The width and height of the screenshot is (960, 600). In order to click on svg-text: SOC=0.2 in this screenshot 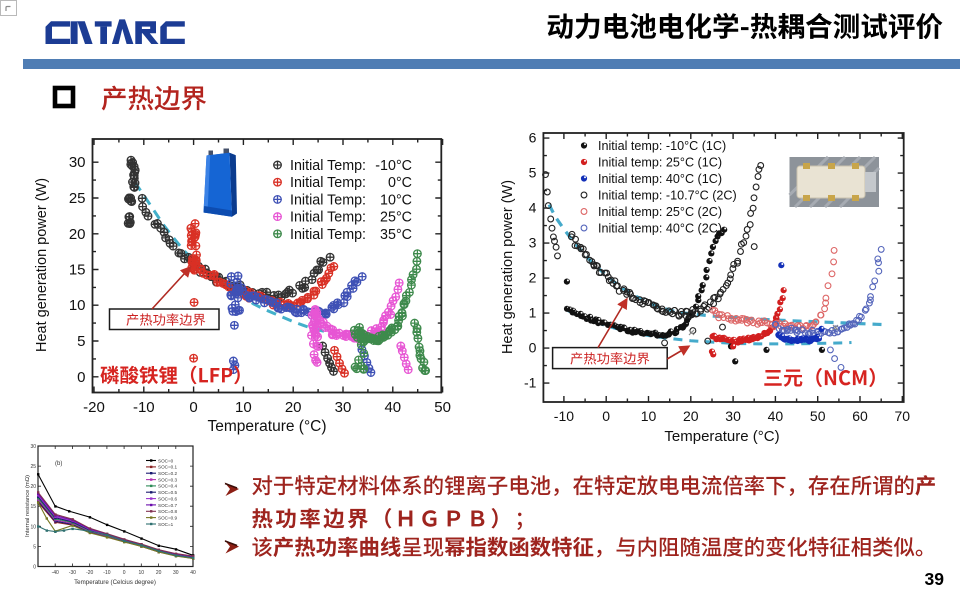, I will do `click(167, 473)`.